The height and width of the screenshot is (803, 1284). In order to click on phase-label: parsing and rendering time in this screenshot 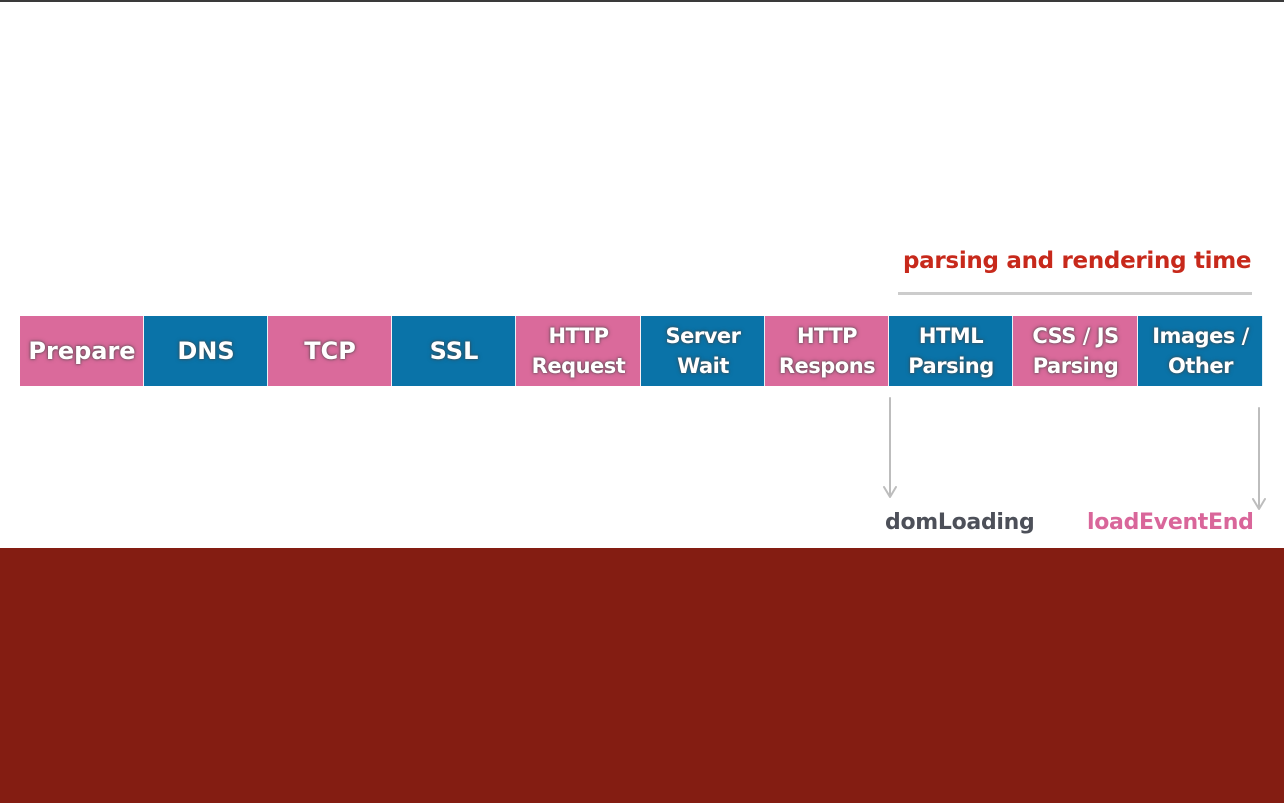, I will do `click(1077, 261)`.